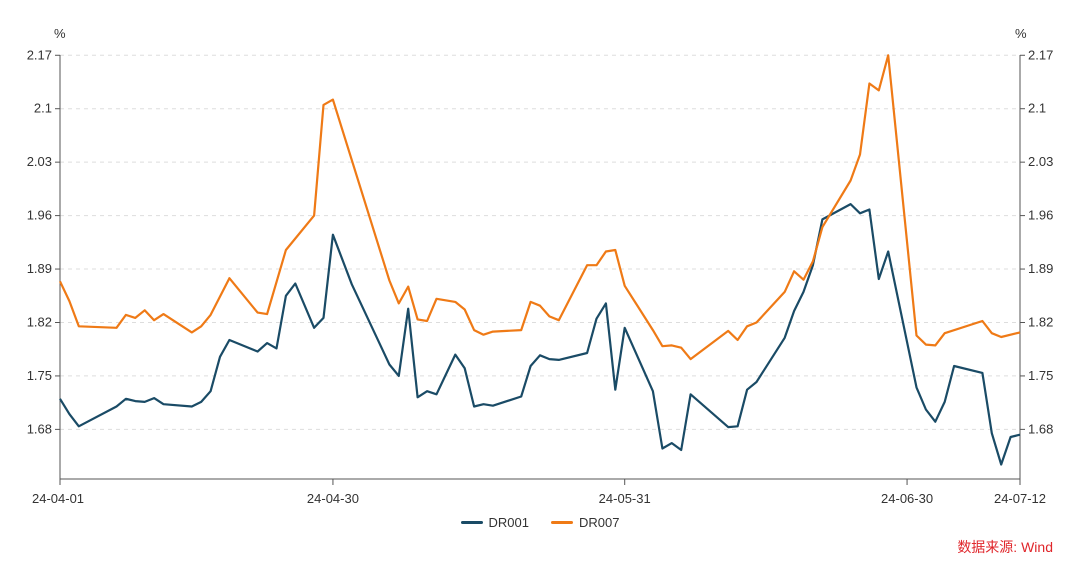 The height and width of the screenshot is (563, 1080). Describe the element at coordinates (1040, 215) in the screenshot. I see `right-tick-label: 1.96` at that location.